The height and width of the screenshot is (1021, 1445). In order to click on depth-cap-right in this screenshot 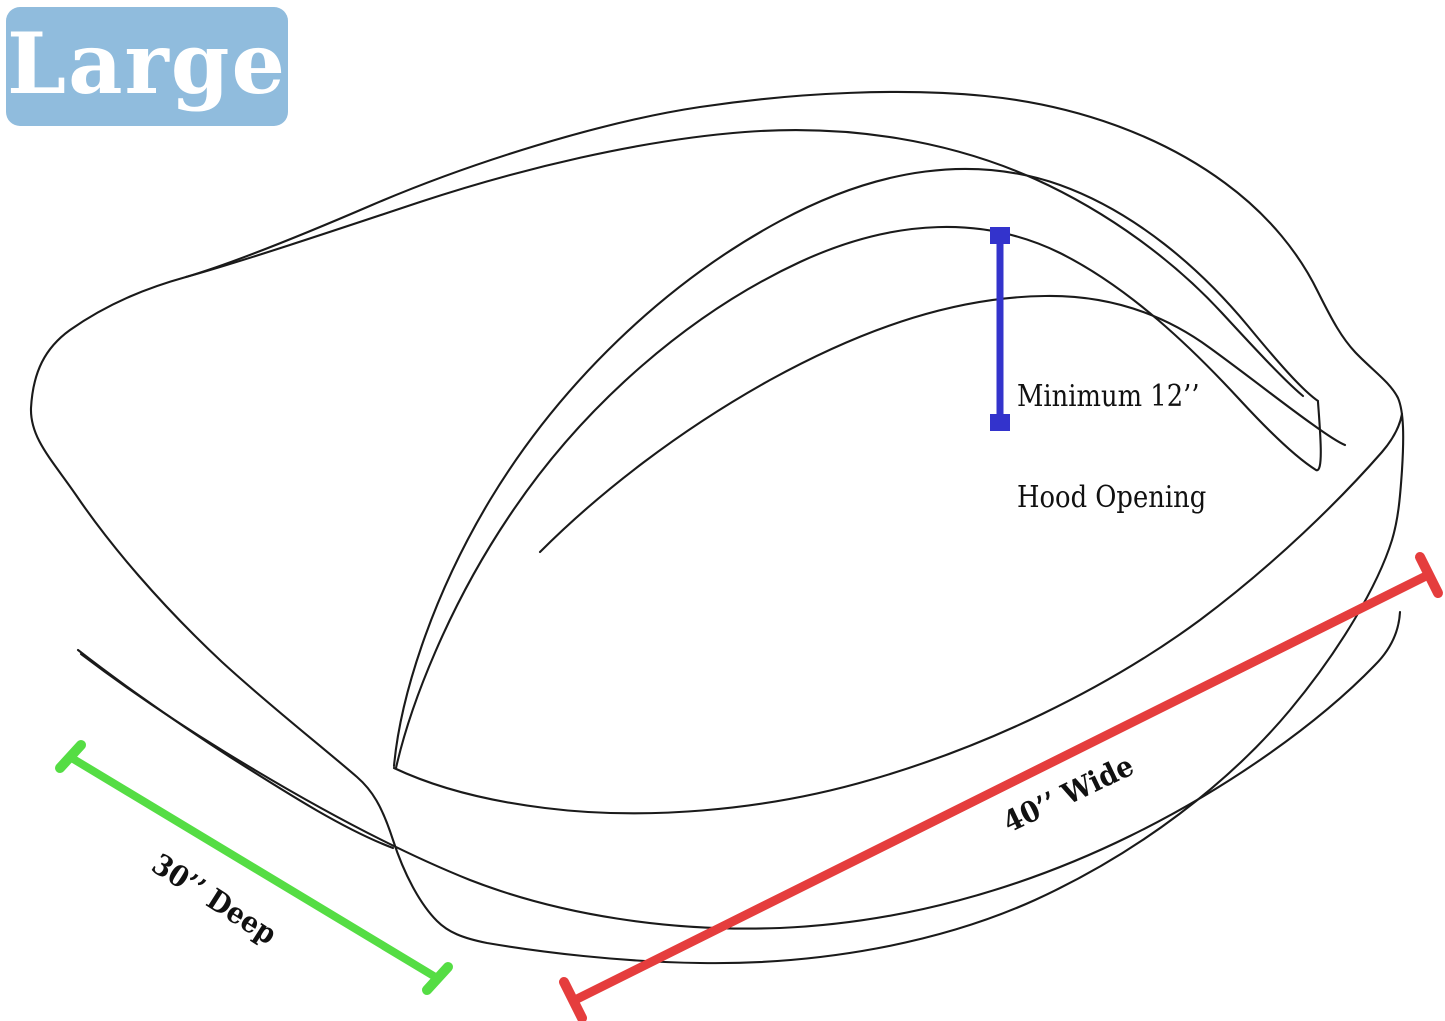, I will do `click(437, 978)`.